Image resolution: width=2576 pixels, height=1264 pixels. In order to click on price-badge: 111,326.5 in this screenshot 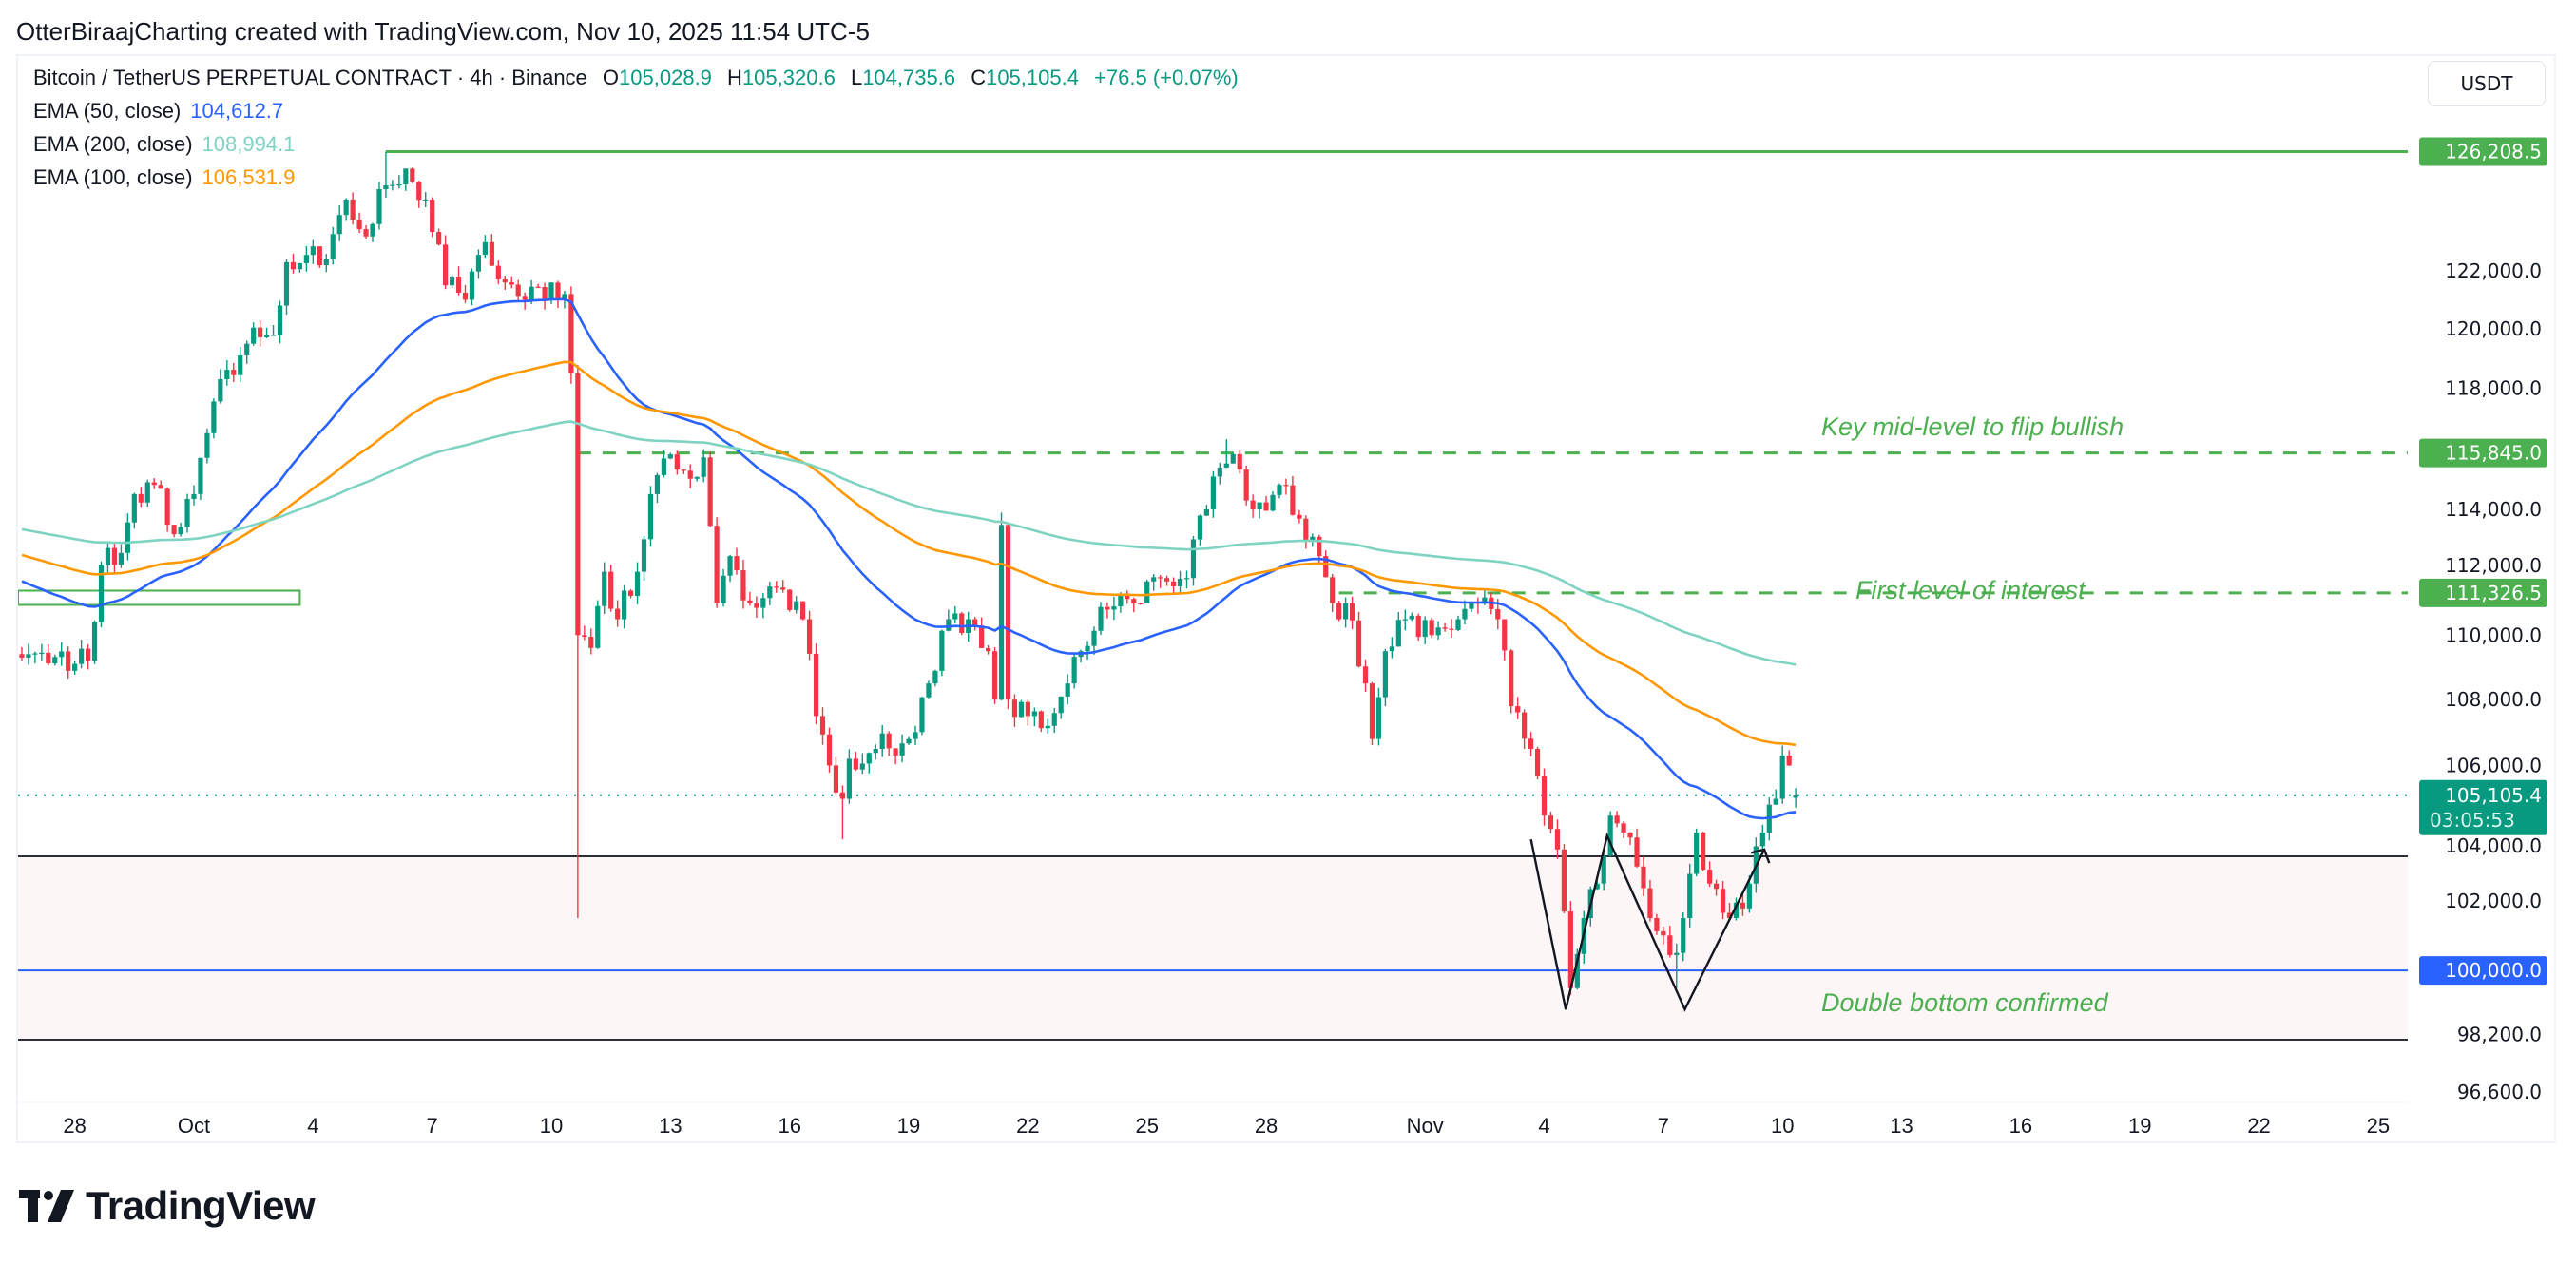, I will do `click(2483, 592)`.